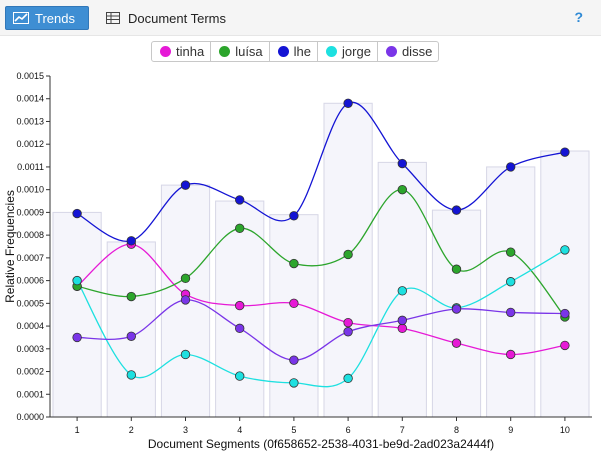  I want to click on y-tick-label: 0.0007, so click(30, 258).